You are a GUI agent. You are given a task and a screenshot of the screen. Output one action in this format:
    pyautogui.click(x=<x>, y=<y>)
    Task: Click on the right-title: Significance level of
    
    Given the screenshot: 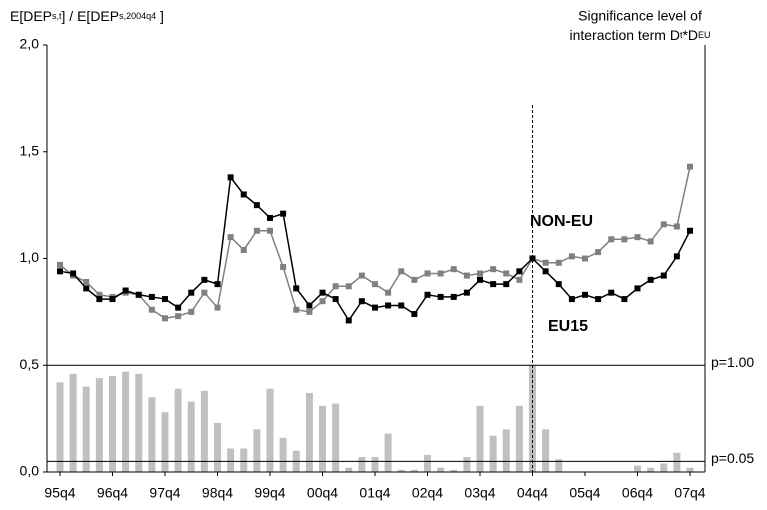 What is the action you would take?
    pyautogui.click(x=640, y=16)
    